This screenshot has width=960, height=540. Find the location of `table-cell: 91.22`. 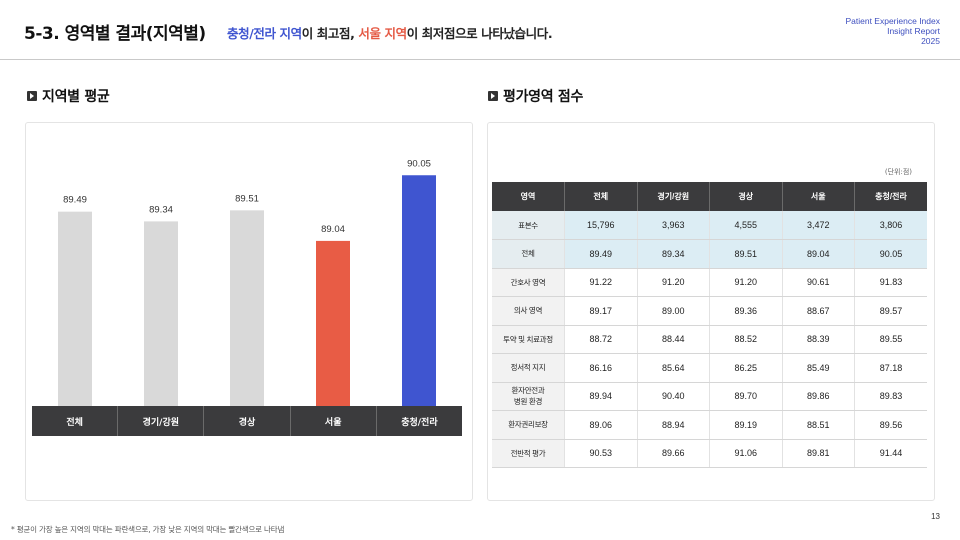

table-cell: 91.22 is located at coordinates (601, 282).